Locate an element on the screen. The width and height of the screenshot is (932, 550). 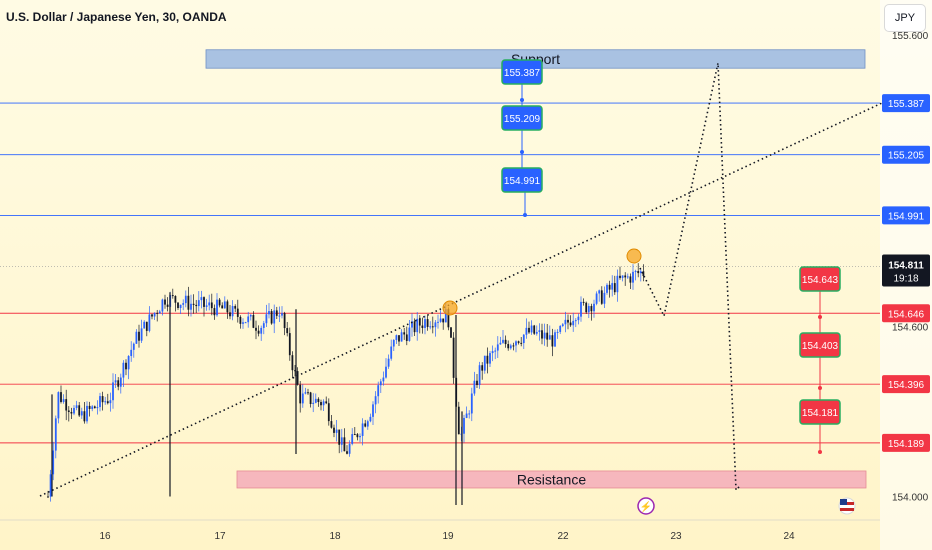
svg-text: 154.991 is located at coordinates (522, 181).